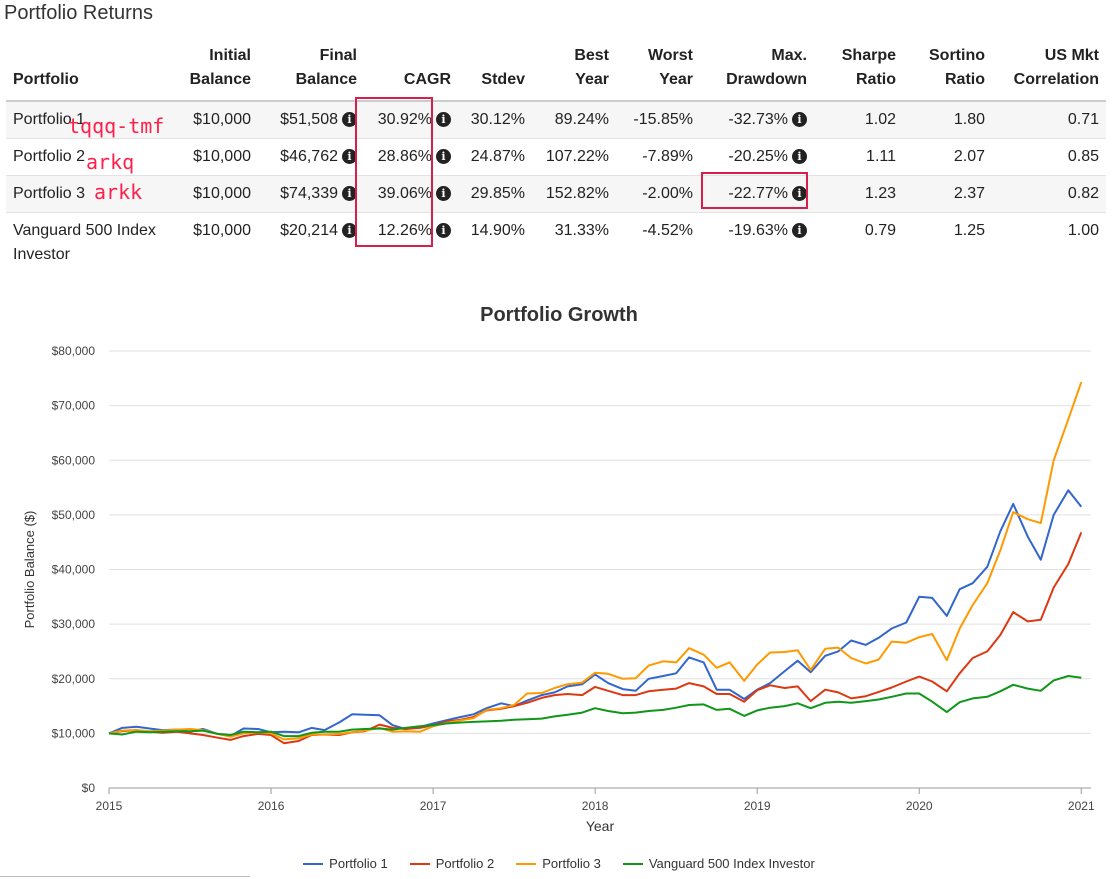  What do you see at coordinates (411, 194) in the screenshot?
I see `cell-cagr: 39.06% i` at bounding box center [411, 194].